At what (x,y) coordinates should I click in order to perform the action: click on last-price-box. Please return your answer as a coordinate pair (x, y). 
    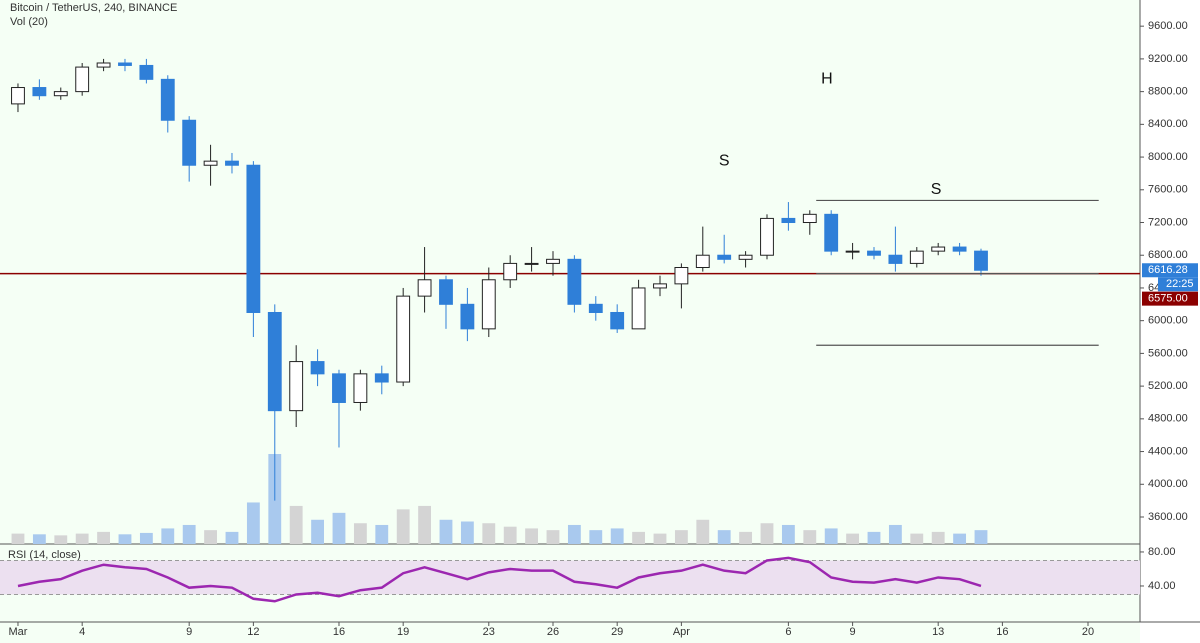
    Looking at the image, I should click on (1170, 270).